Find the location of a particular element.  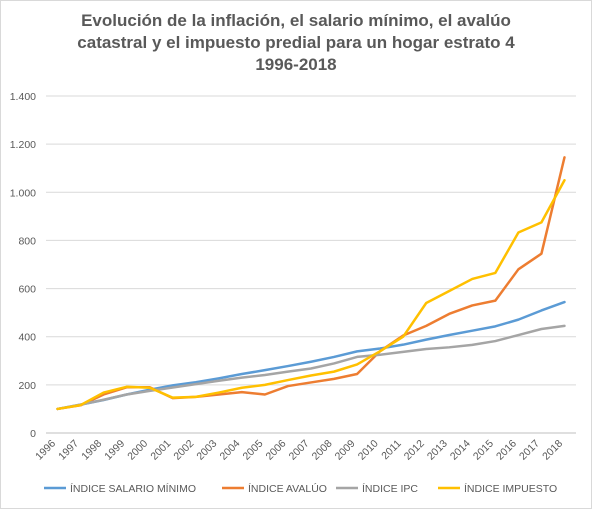

x-tick-label: 2010 is located at coordinates (368, 450).